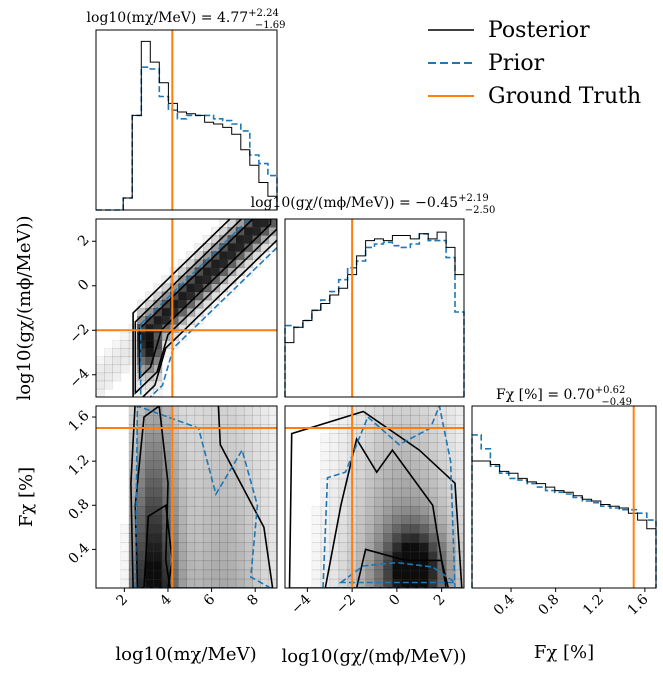  What do you see at coordinates (638, 604) in the screenshot?
I see `x-tick-label: 1.6` at bounding box center [638, 604].